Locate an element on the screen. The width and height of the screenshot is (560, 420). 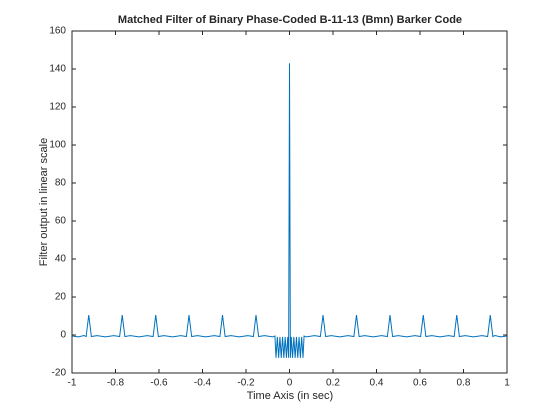
x-tick-label: 0 is located at coordinates (290, 383).